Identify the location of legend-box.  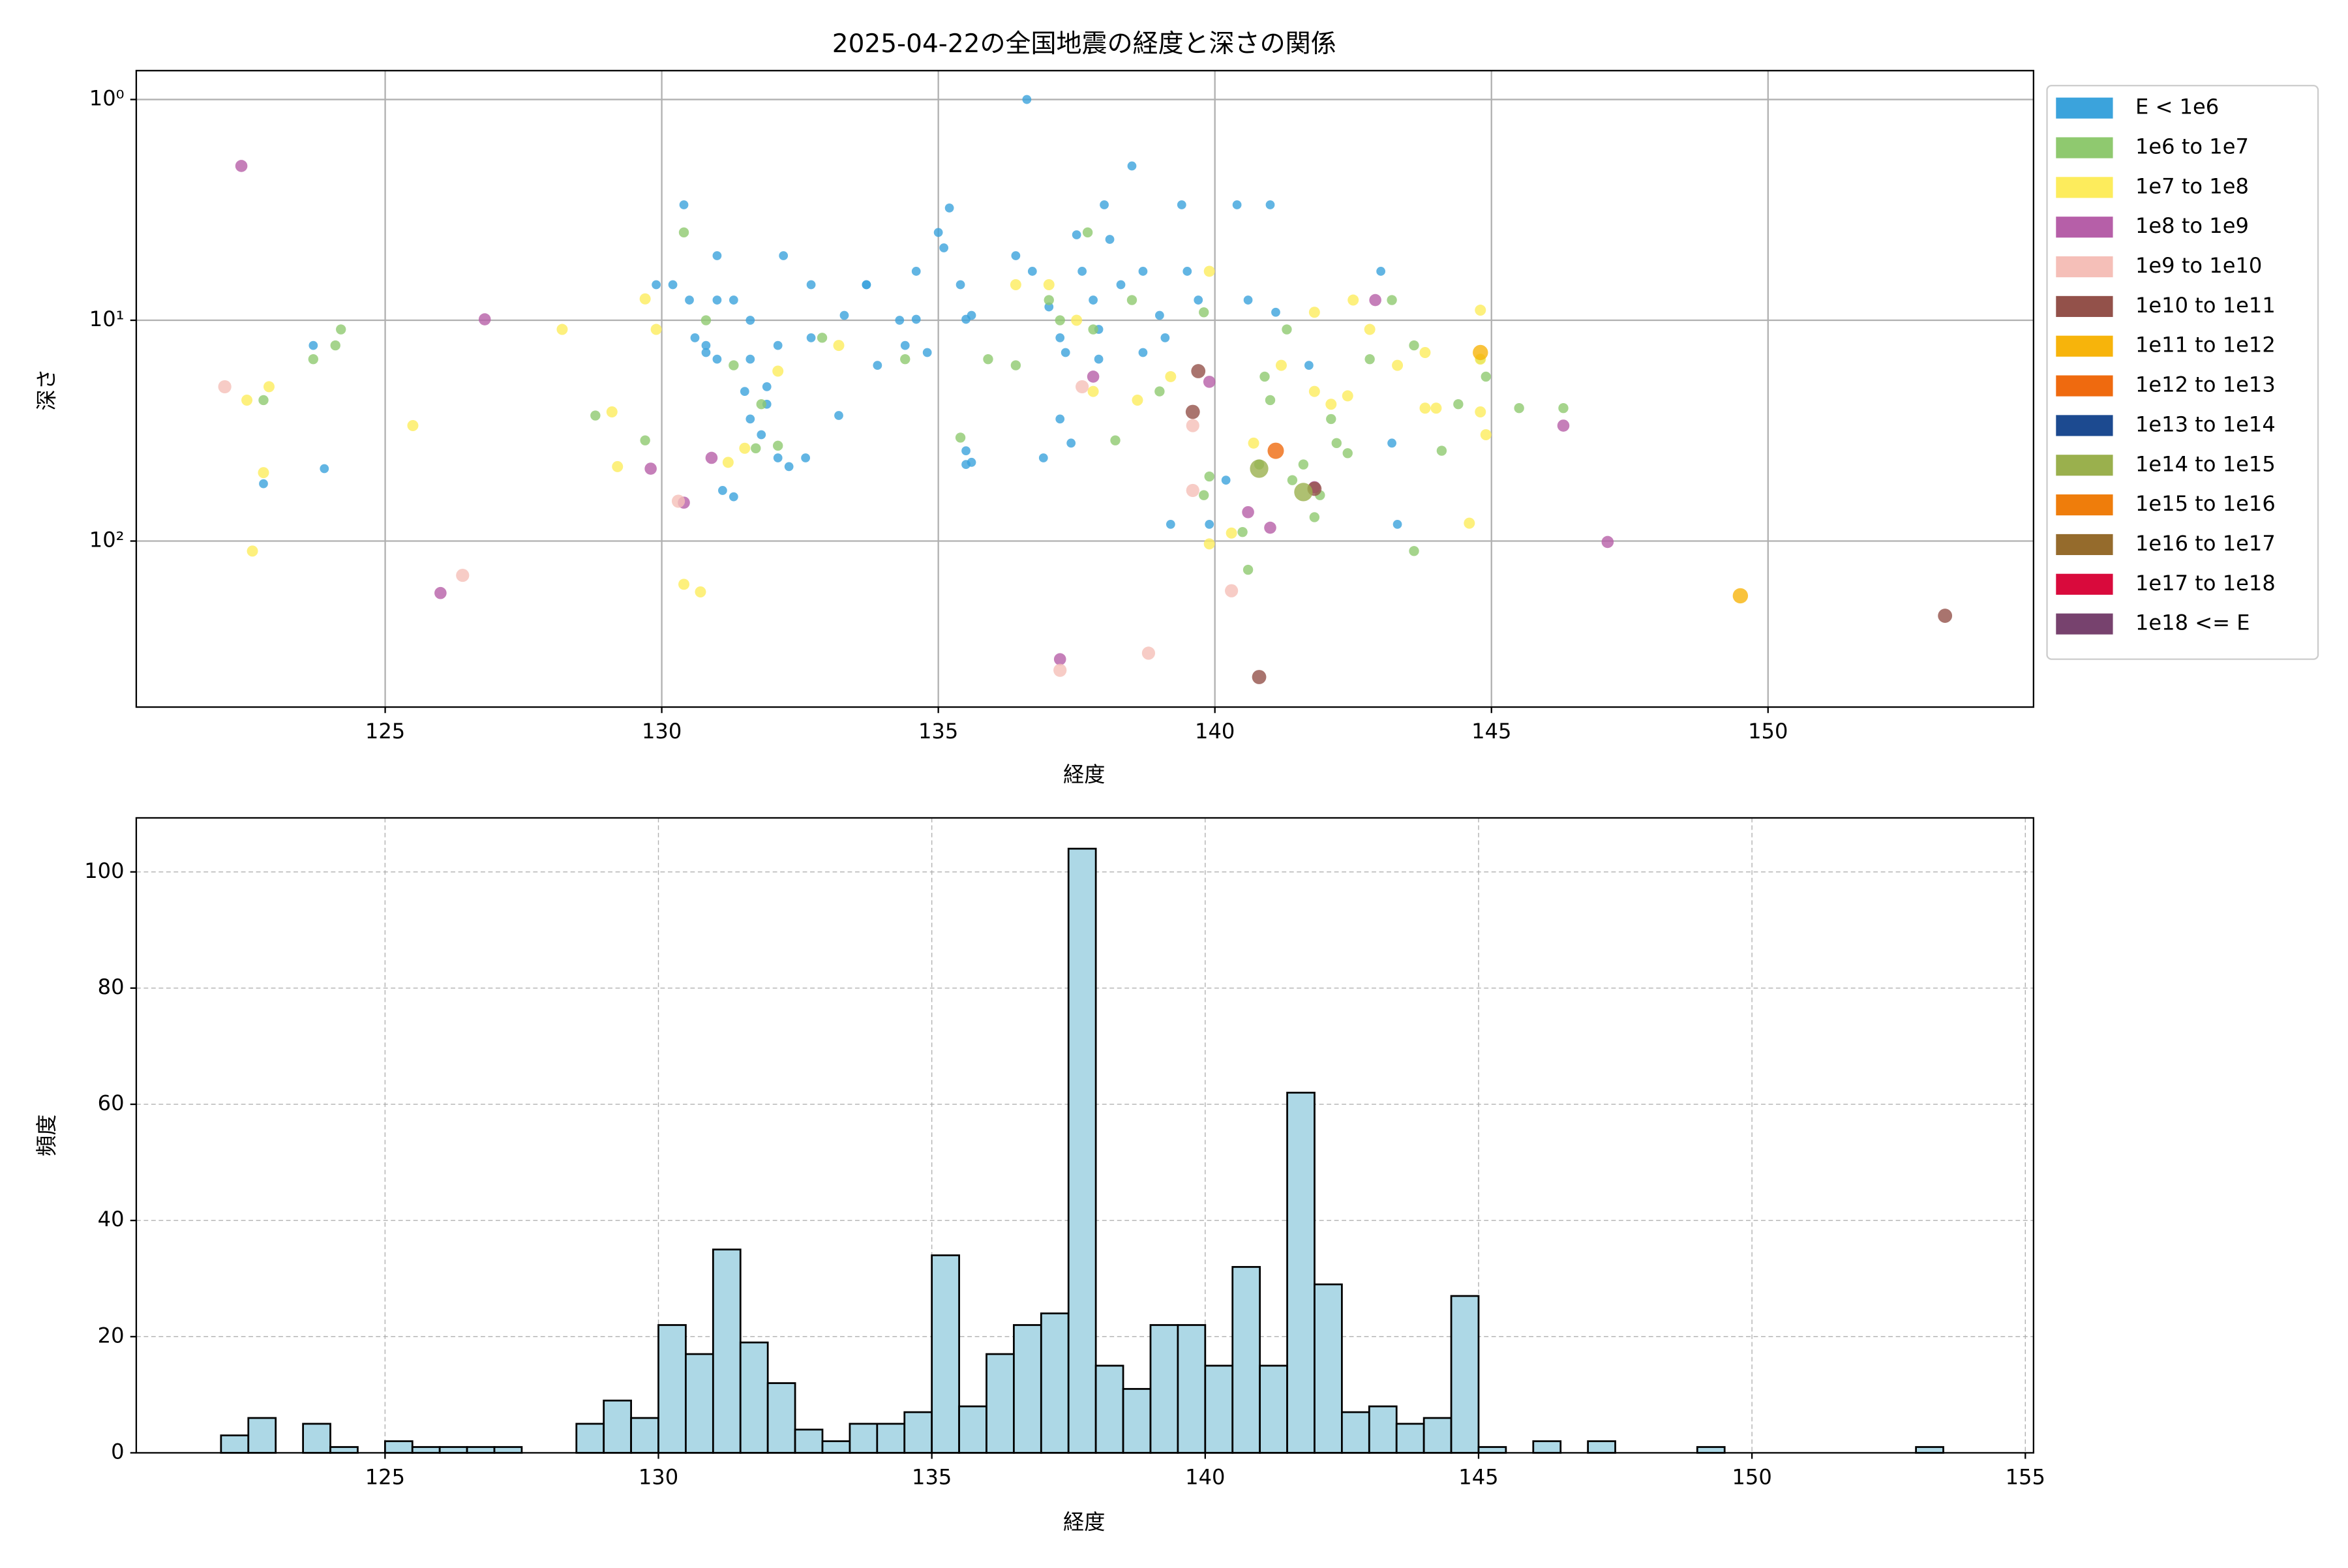
(2183, 372).